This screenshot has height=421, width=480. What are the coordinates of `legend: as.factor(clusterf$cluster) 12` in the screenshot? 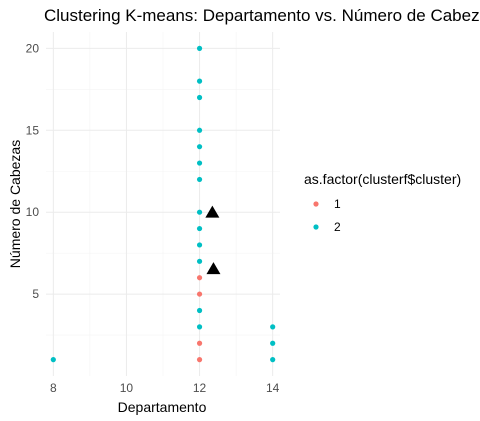 It's located at (382, 202).